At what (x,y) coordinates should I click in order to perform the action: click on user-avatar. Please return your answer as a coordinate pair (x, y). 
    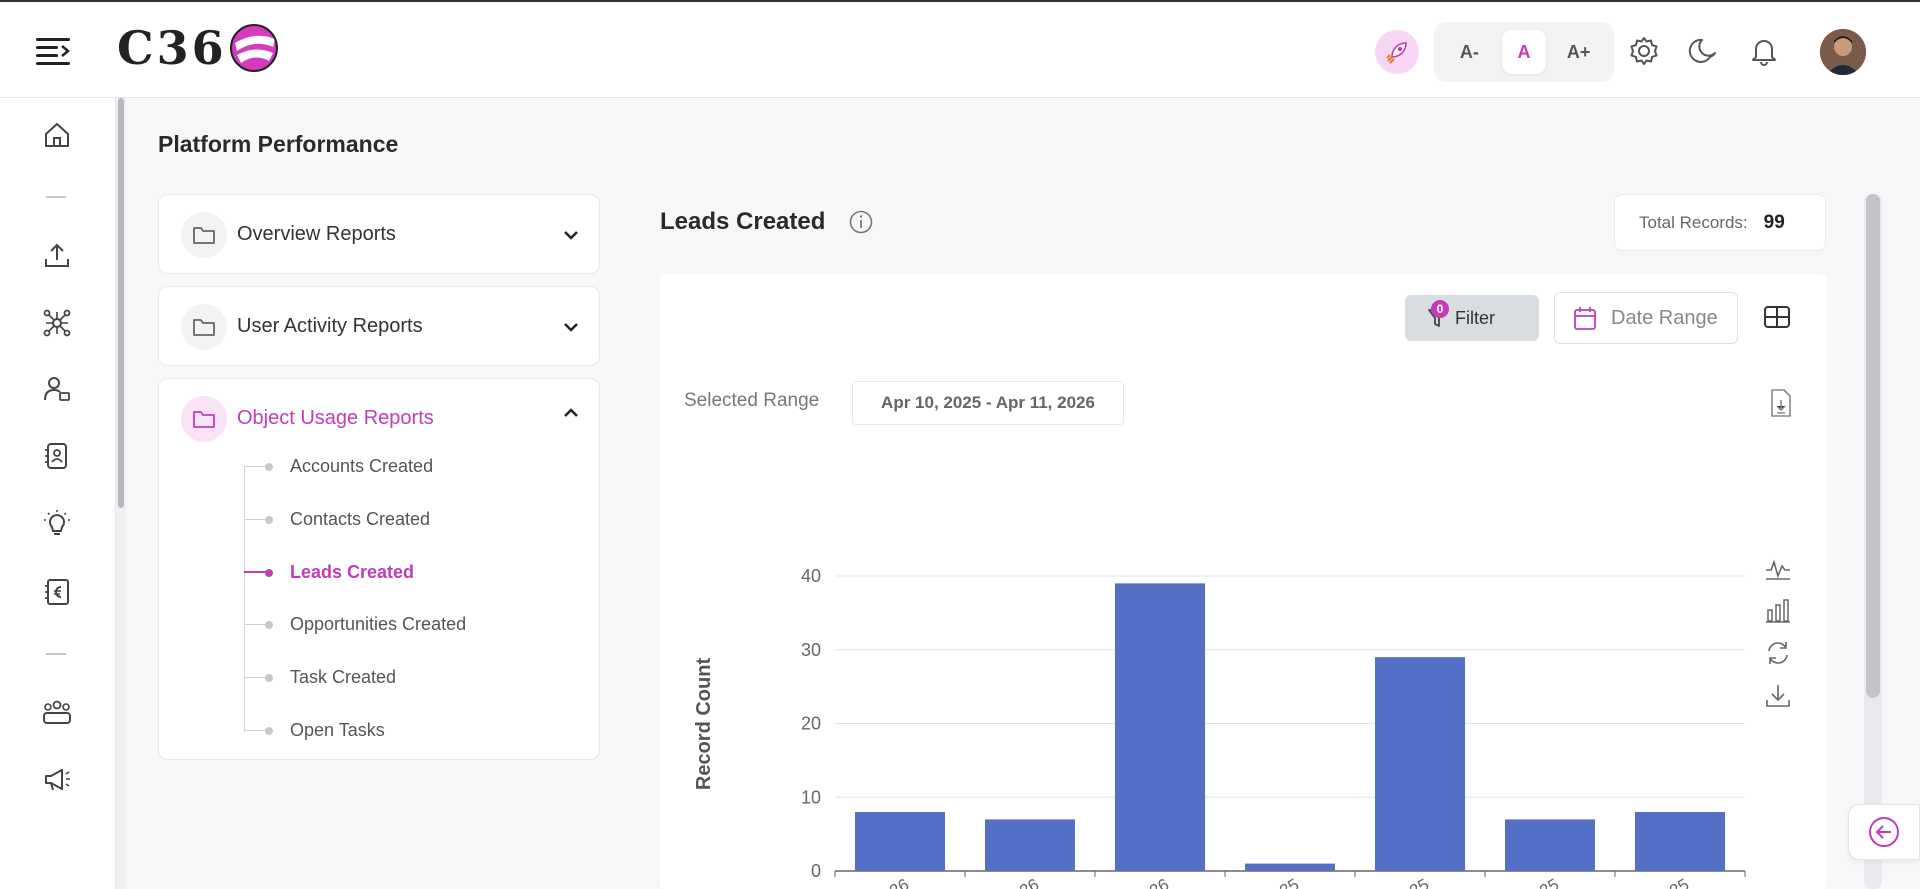
    Looking at the image, I should click on (1843, 52).